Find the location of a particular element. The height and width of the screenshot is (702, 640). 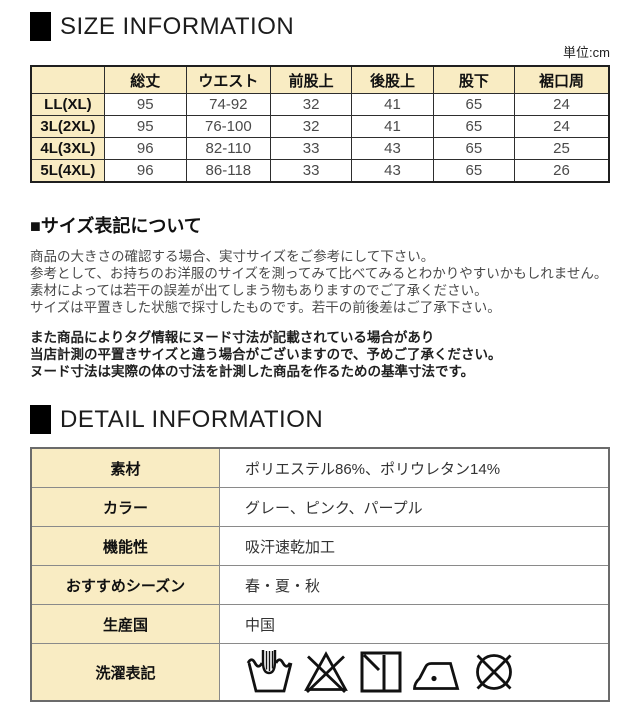

detail-value-season: 春・夏・秋 is located at coordinates (414, 585).